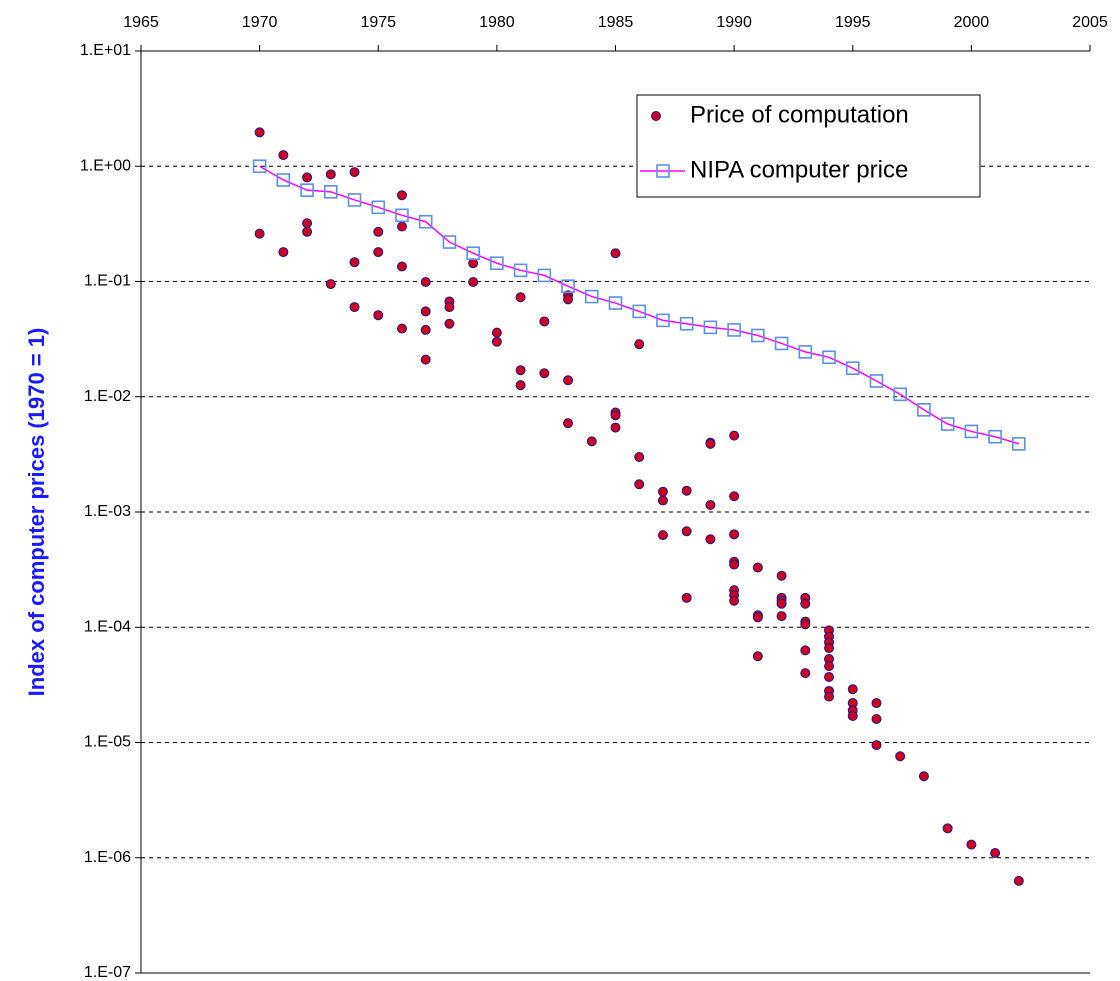  I want to click on x-tick-label: 1970, so click(260, 22).